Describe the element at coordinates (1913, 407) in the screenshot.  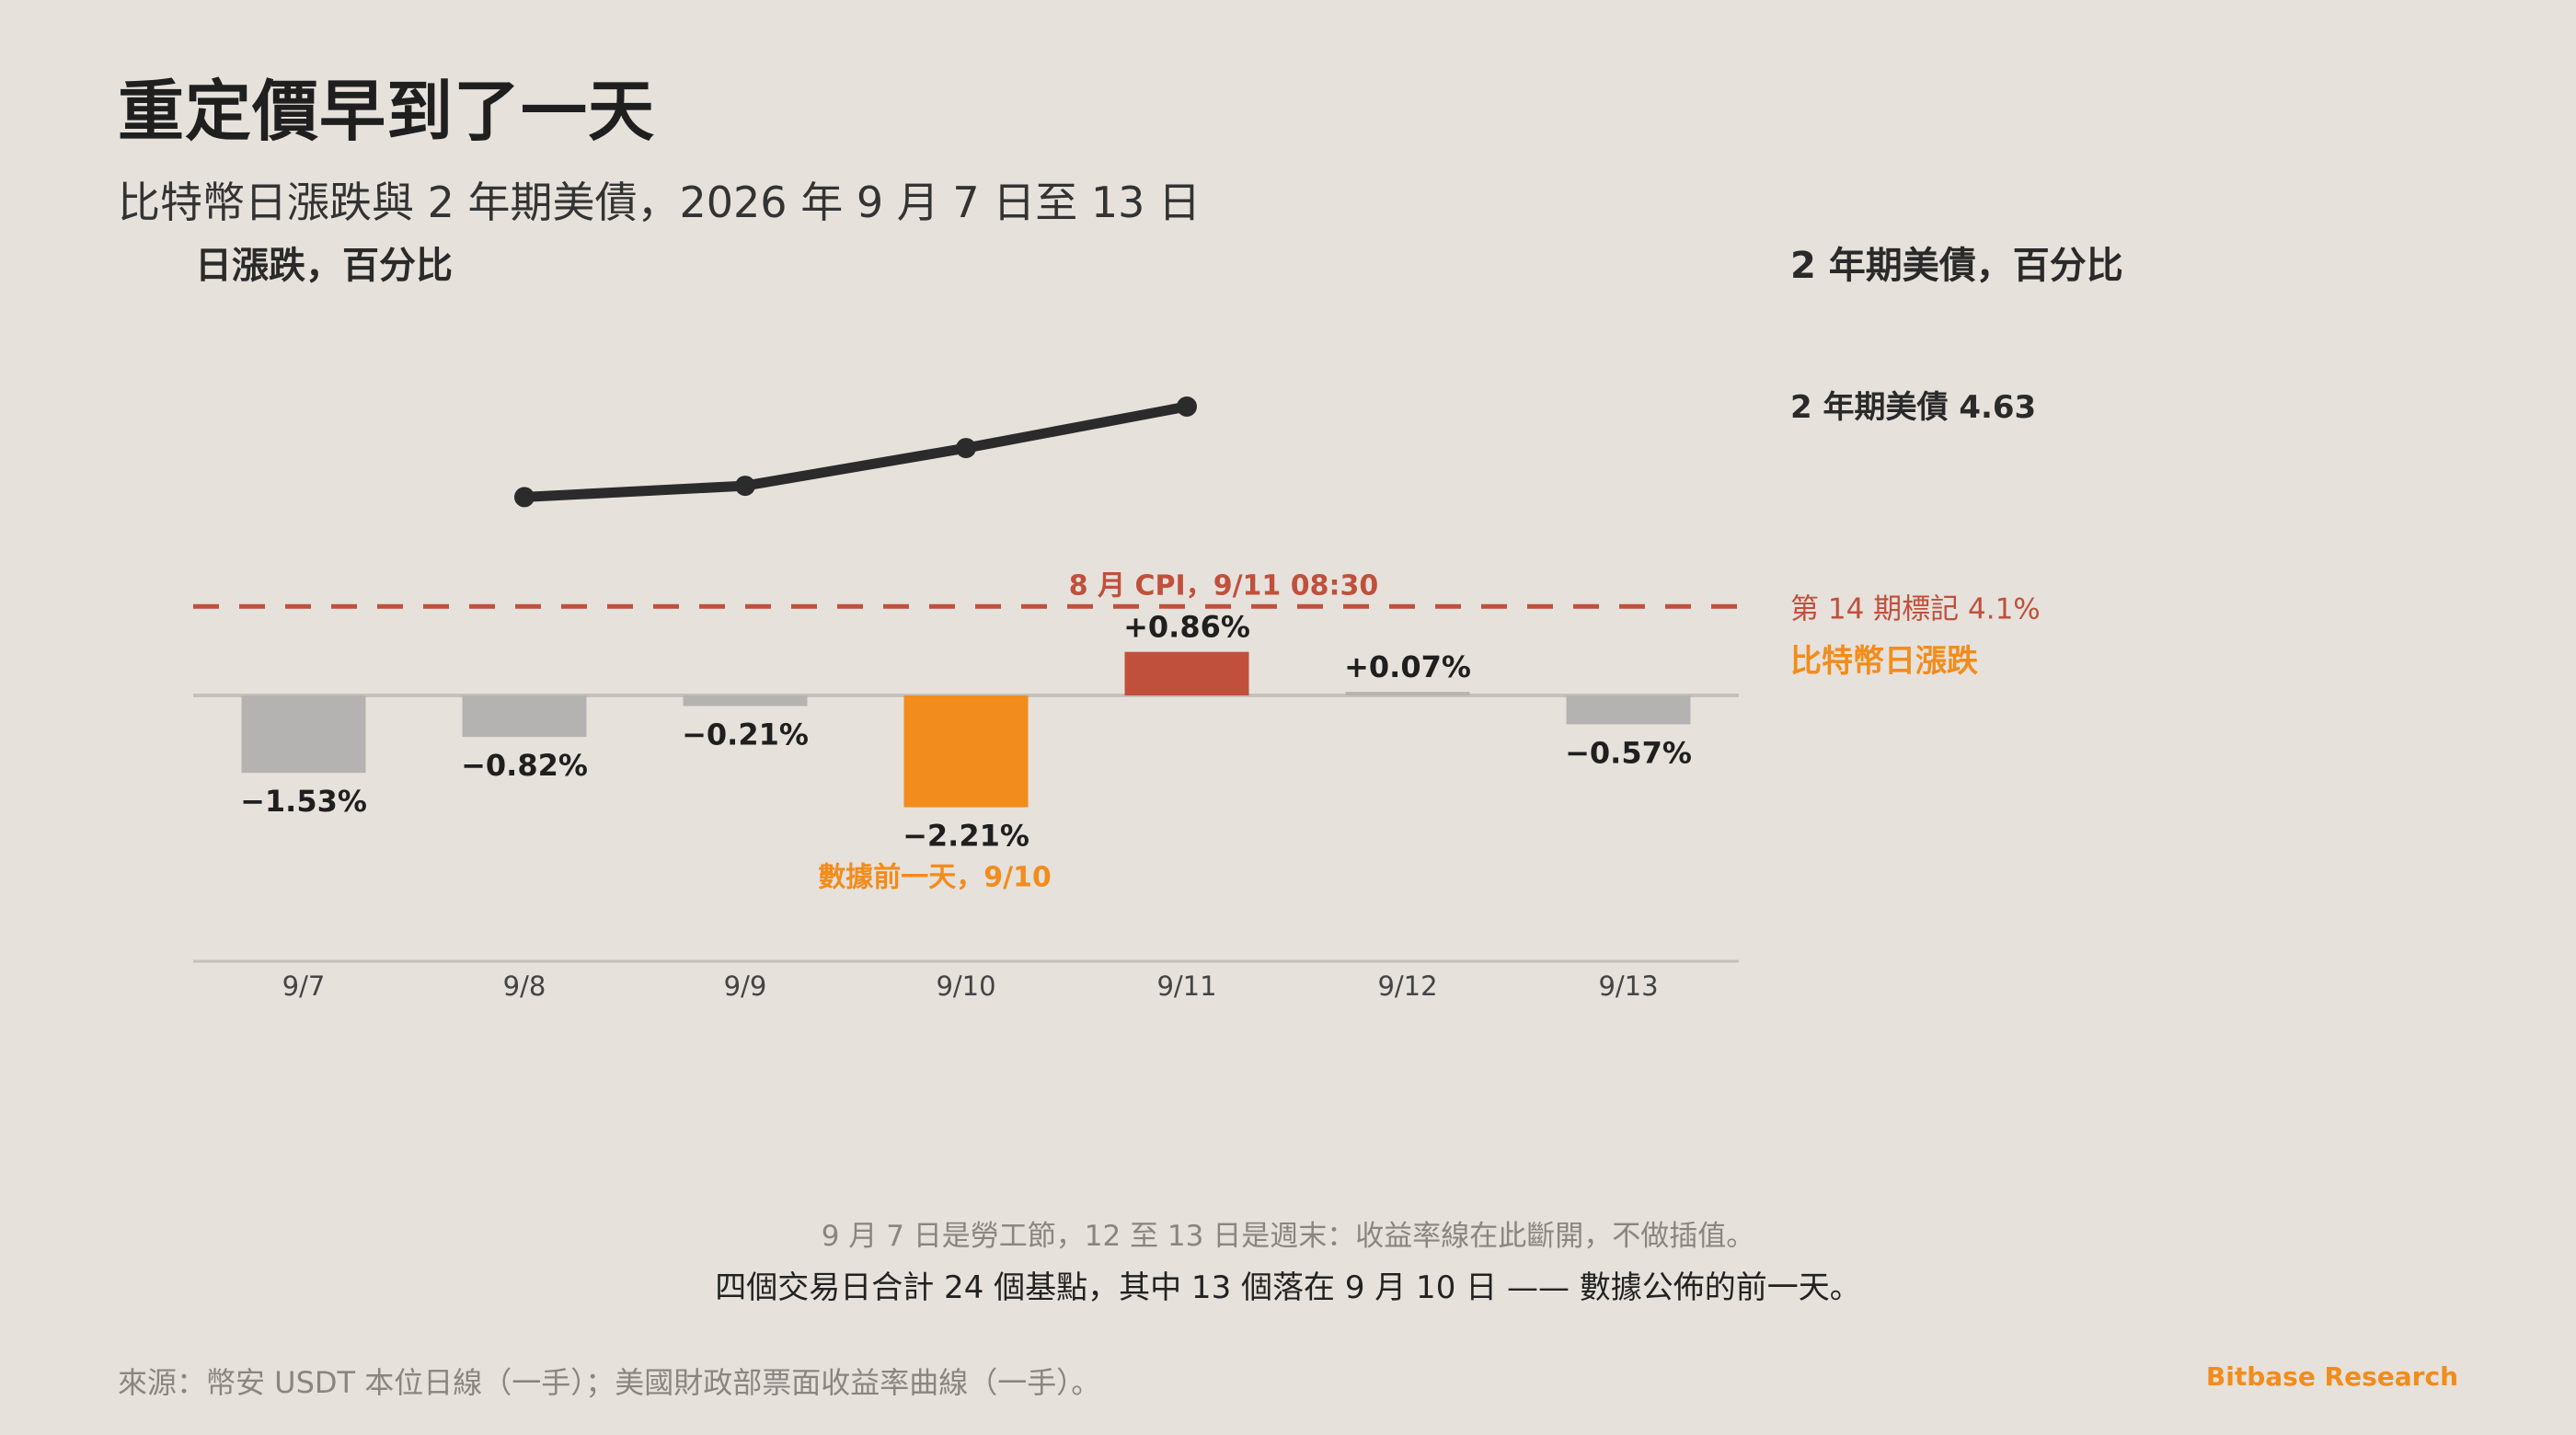
I see `yield-end-label: 2 年期美債 4.63` at that location.